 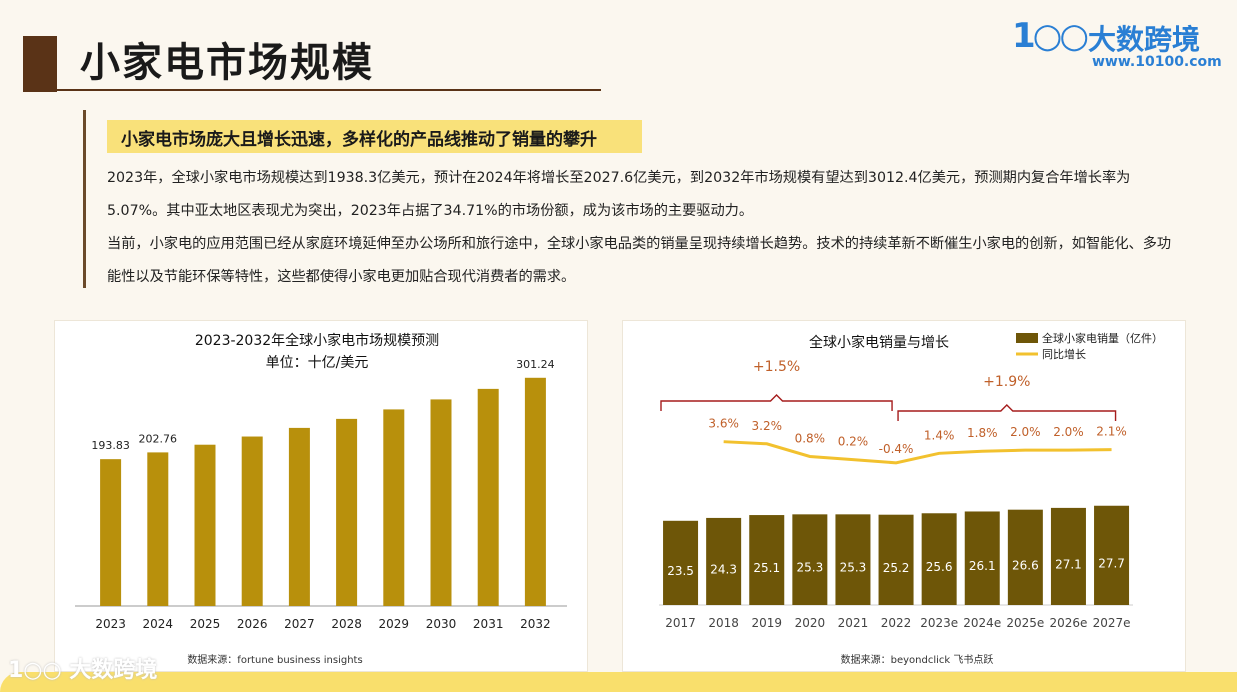 What do you see at coordinates (158, 624) in the screenshot?
I see `x-tick-2024: 2024` at bounding box center [158, 624].